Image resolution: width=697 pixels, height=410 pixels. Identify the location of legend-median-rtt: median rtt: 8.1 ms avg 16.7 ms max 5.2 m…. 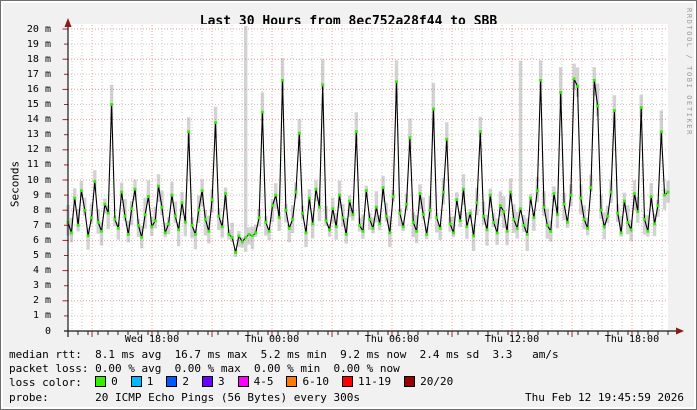
(284, 354).